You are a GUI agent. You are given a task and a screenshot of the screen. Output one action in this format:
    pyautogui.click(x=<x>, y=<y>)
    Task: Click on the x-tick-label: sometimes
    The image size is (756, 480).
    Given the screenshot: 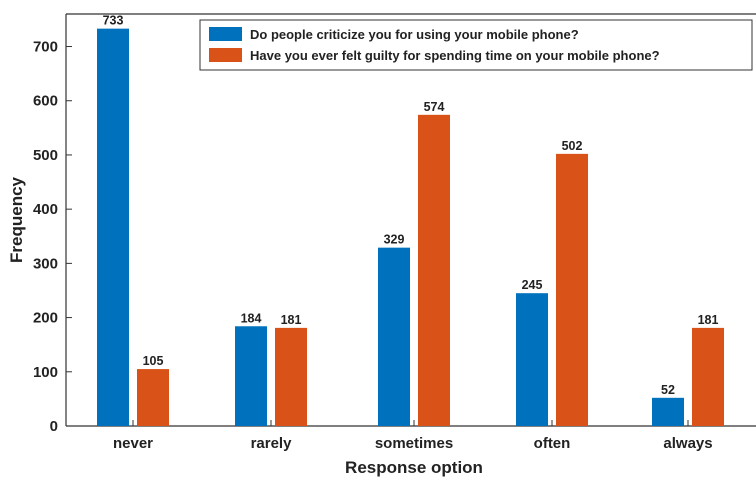 What is the action you would take?
    pyautogui.click(x=414, y=443)
    